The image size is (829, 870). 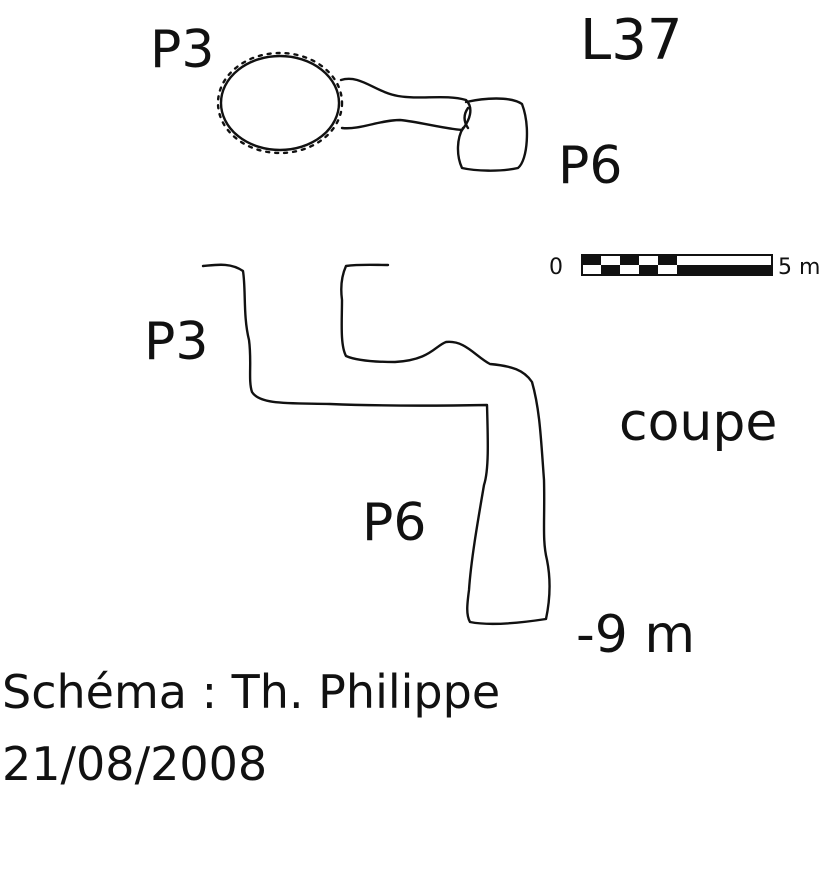 What do you see at coordinates (631, 40) in the screenshot?
I see `title-label: L37` at bounding box center [631, 40].